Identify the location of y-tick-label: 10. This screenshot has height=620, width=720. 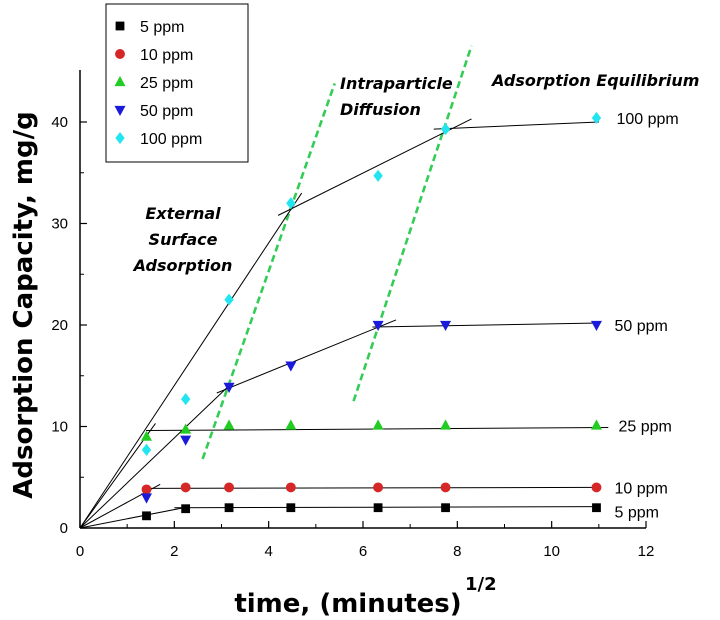
(59, 427).